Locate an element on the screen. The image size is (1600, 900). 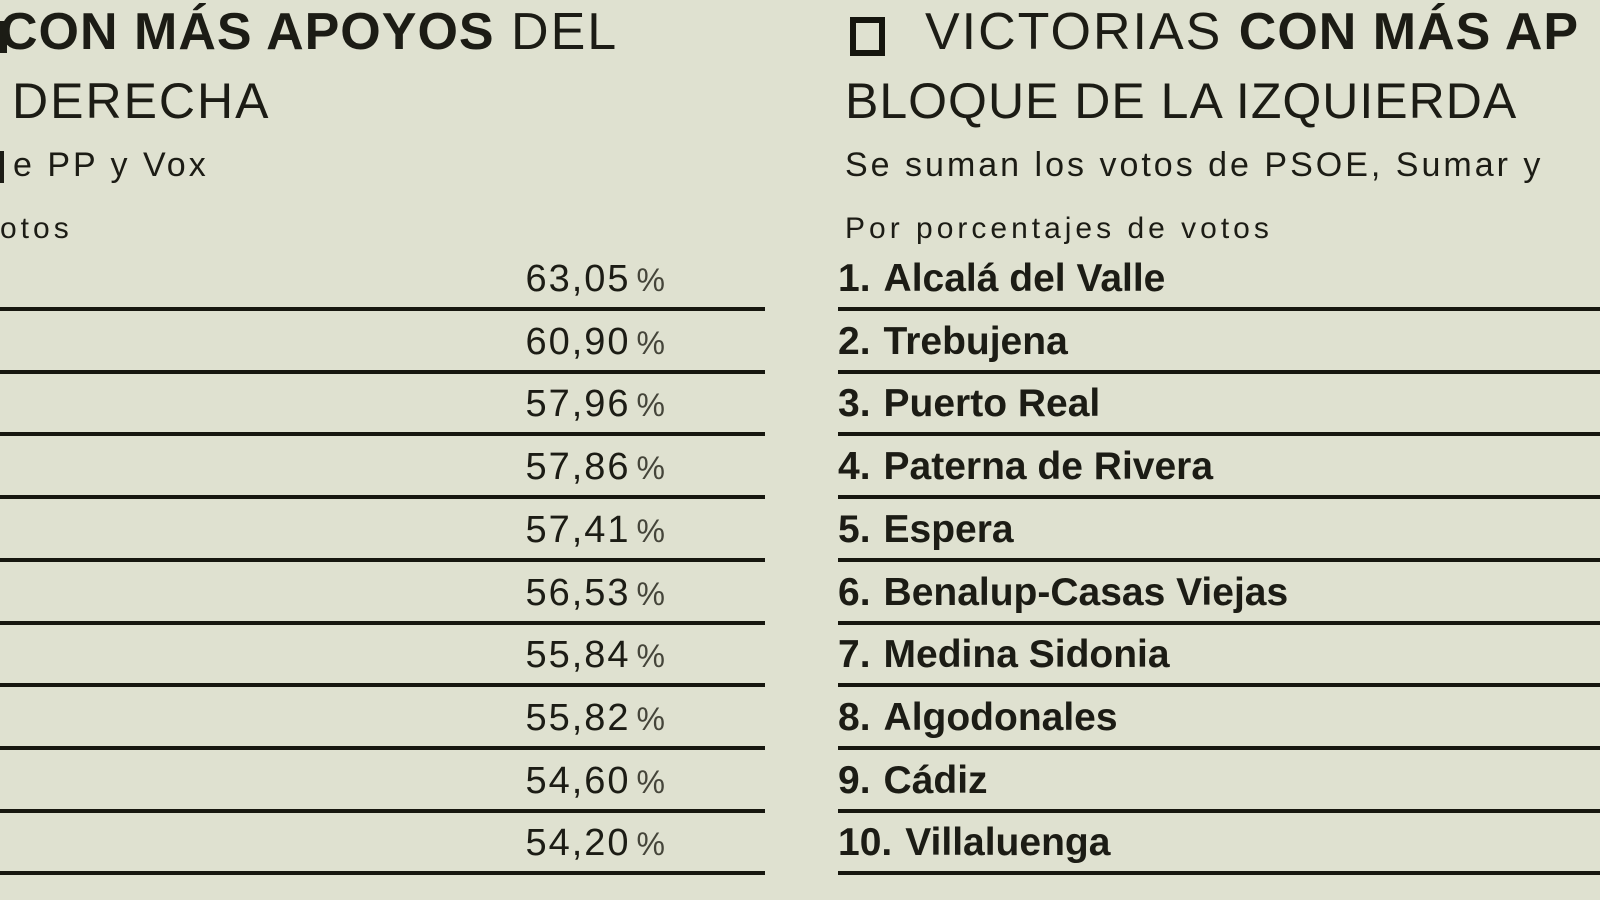
left-row-value: 54,20% is located at coordinates (500, 843).